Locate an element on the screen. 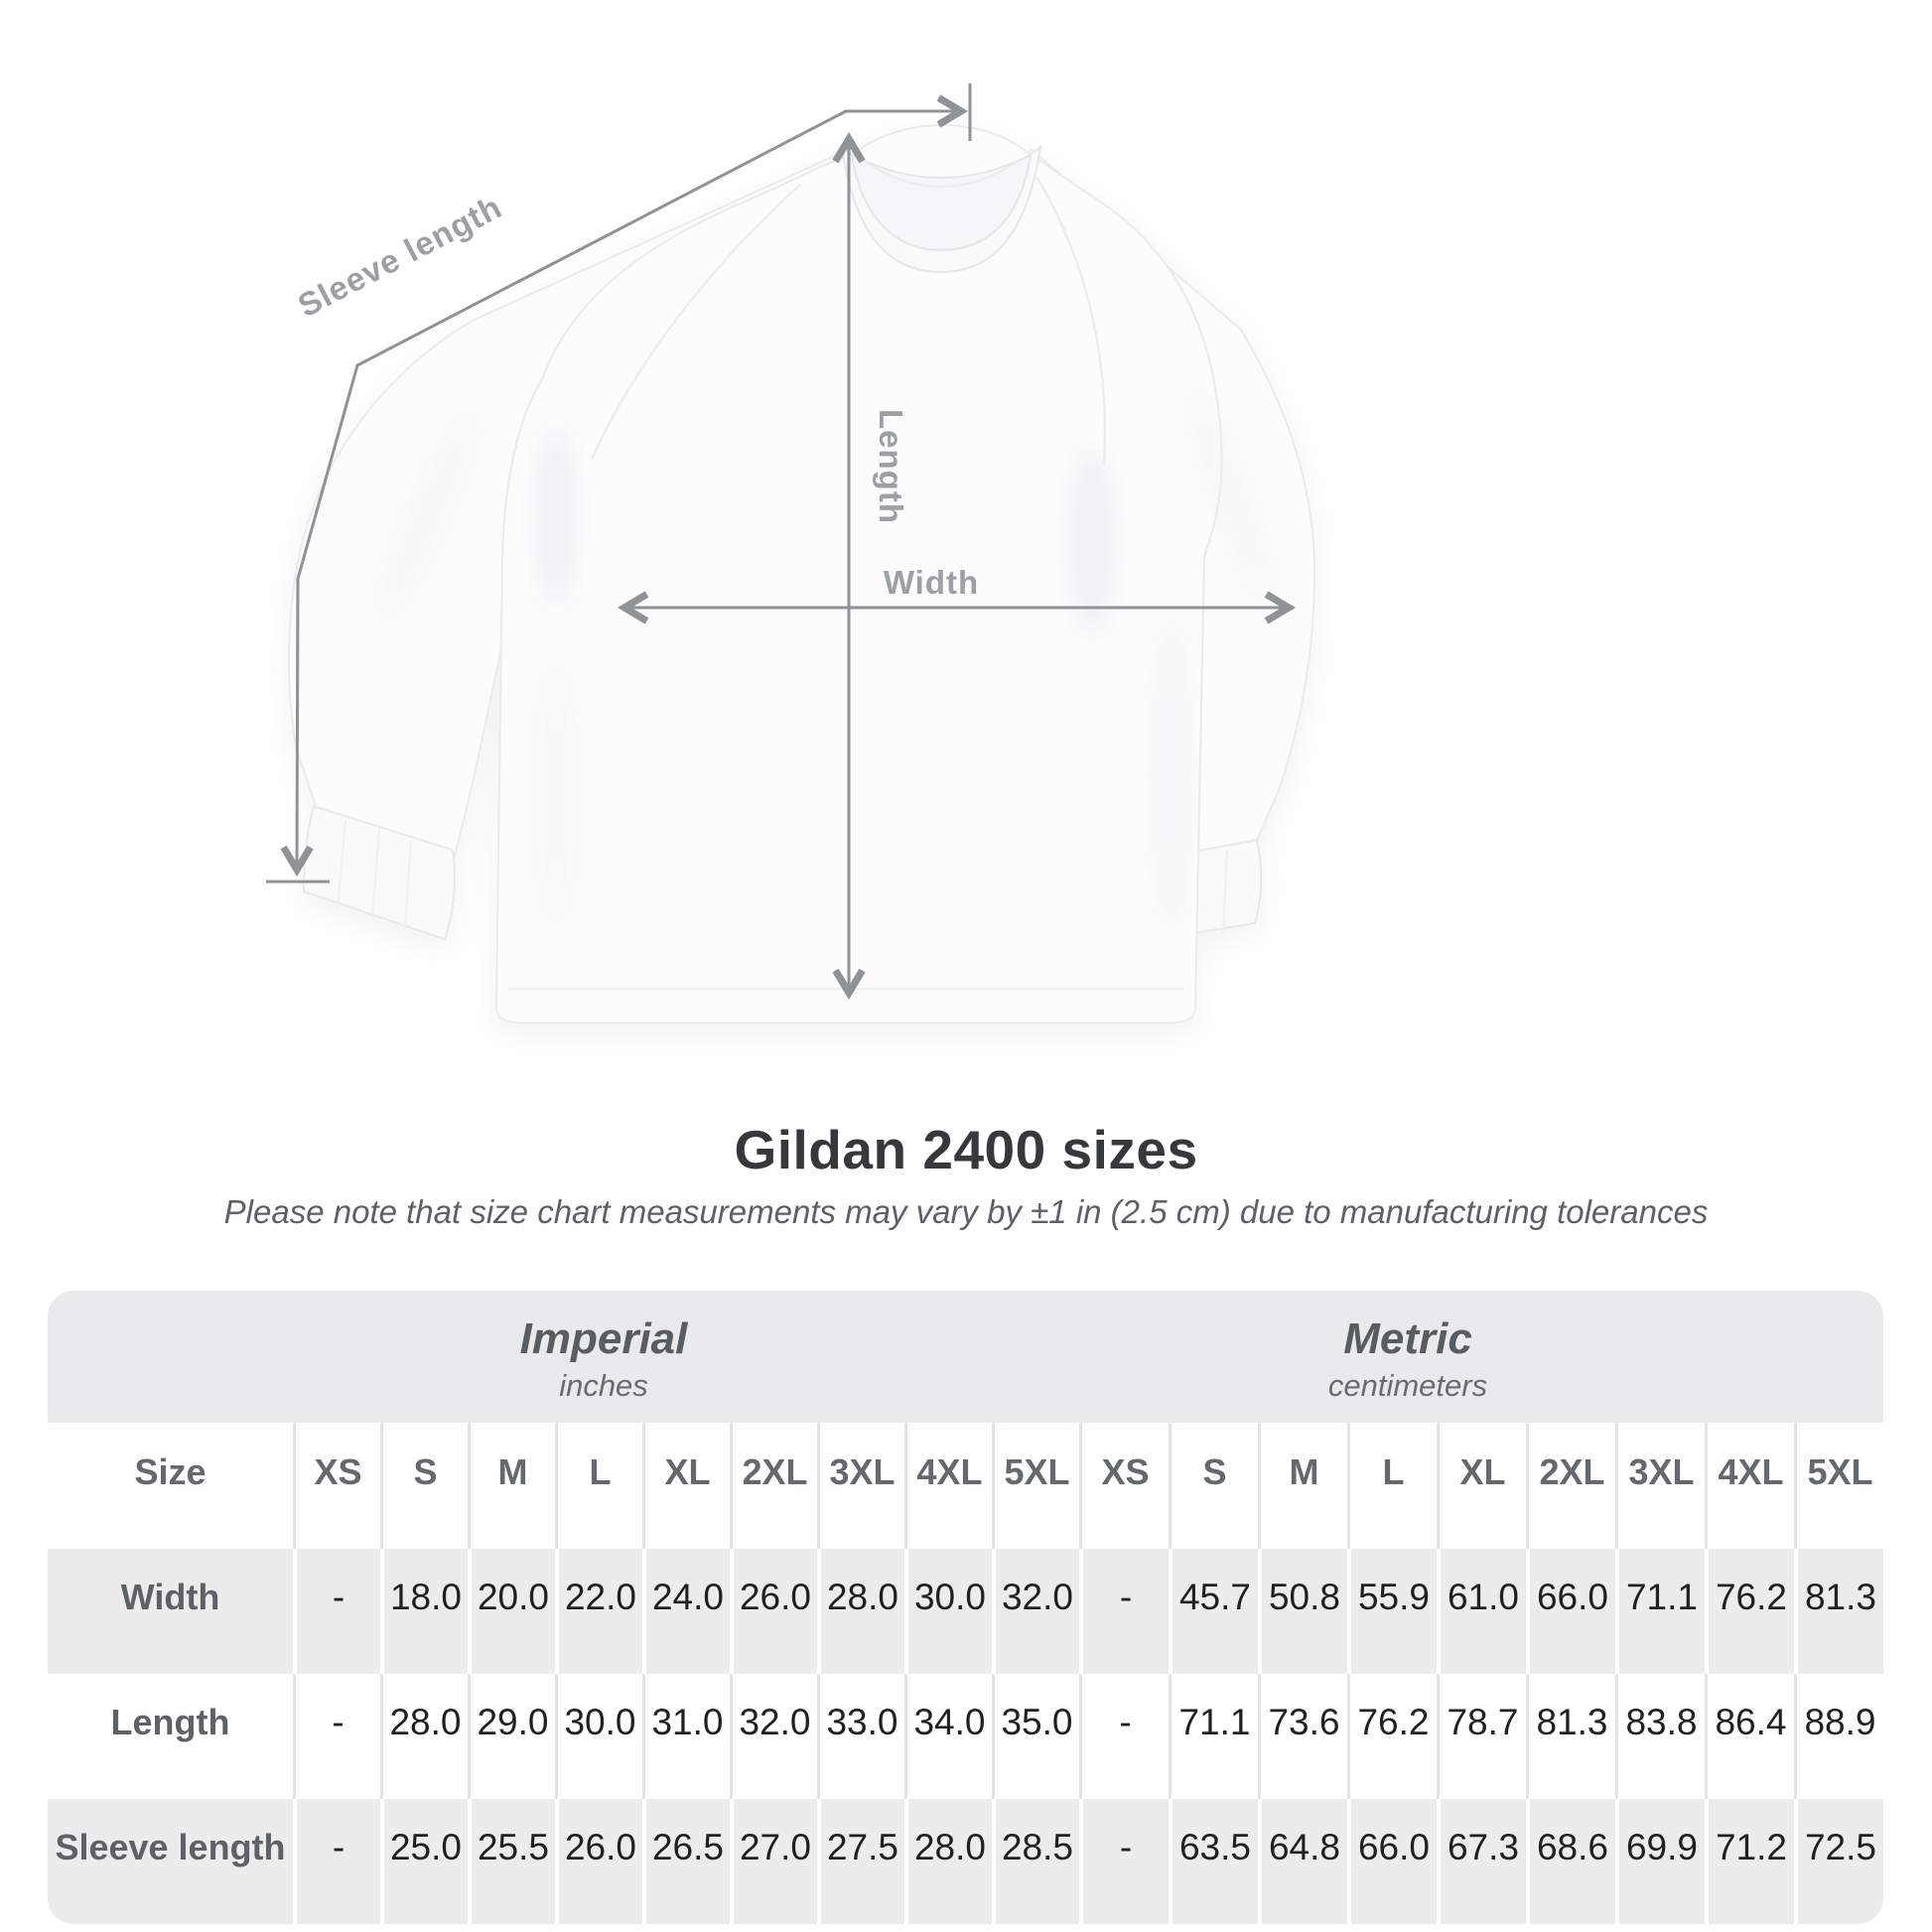  table-cell: 86.4 is located at coordinates (1749, 1737).